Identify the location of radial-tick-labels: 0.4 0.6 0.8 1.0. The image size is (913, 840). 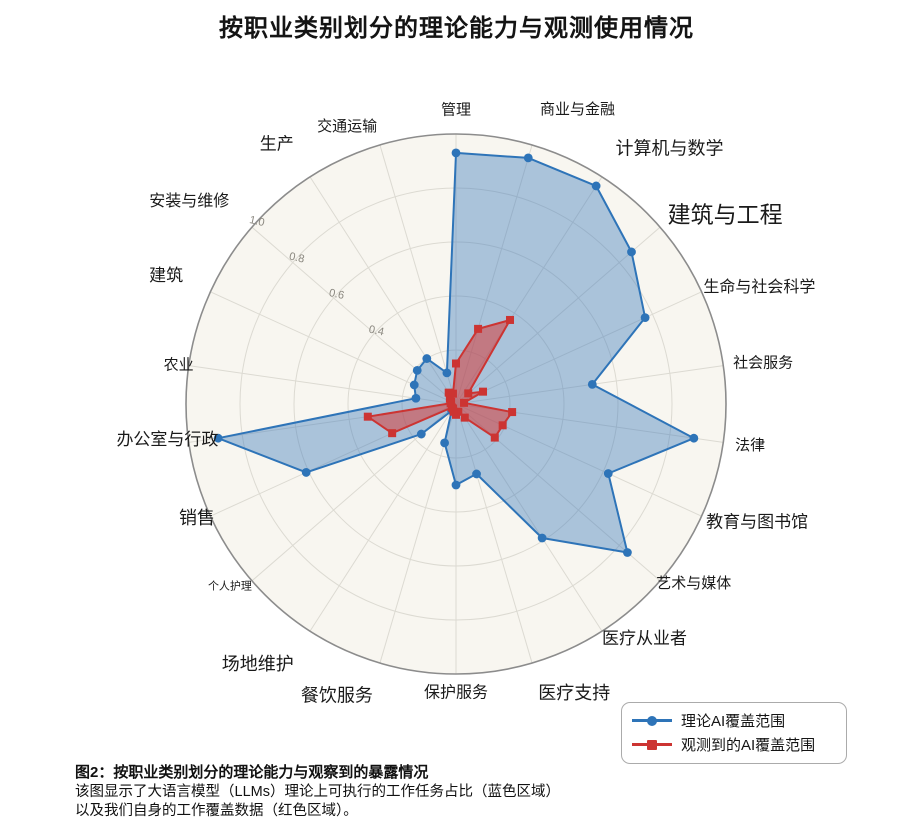
(316, 276).